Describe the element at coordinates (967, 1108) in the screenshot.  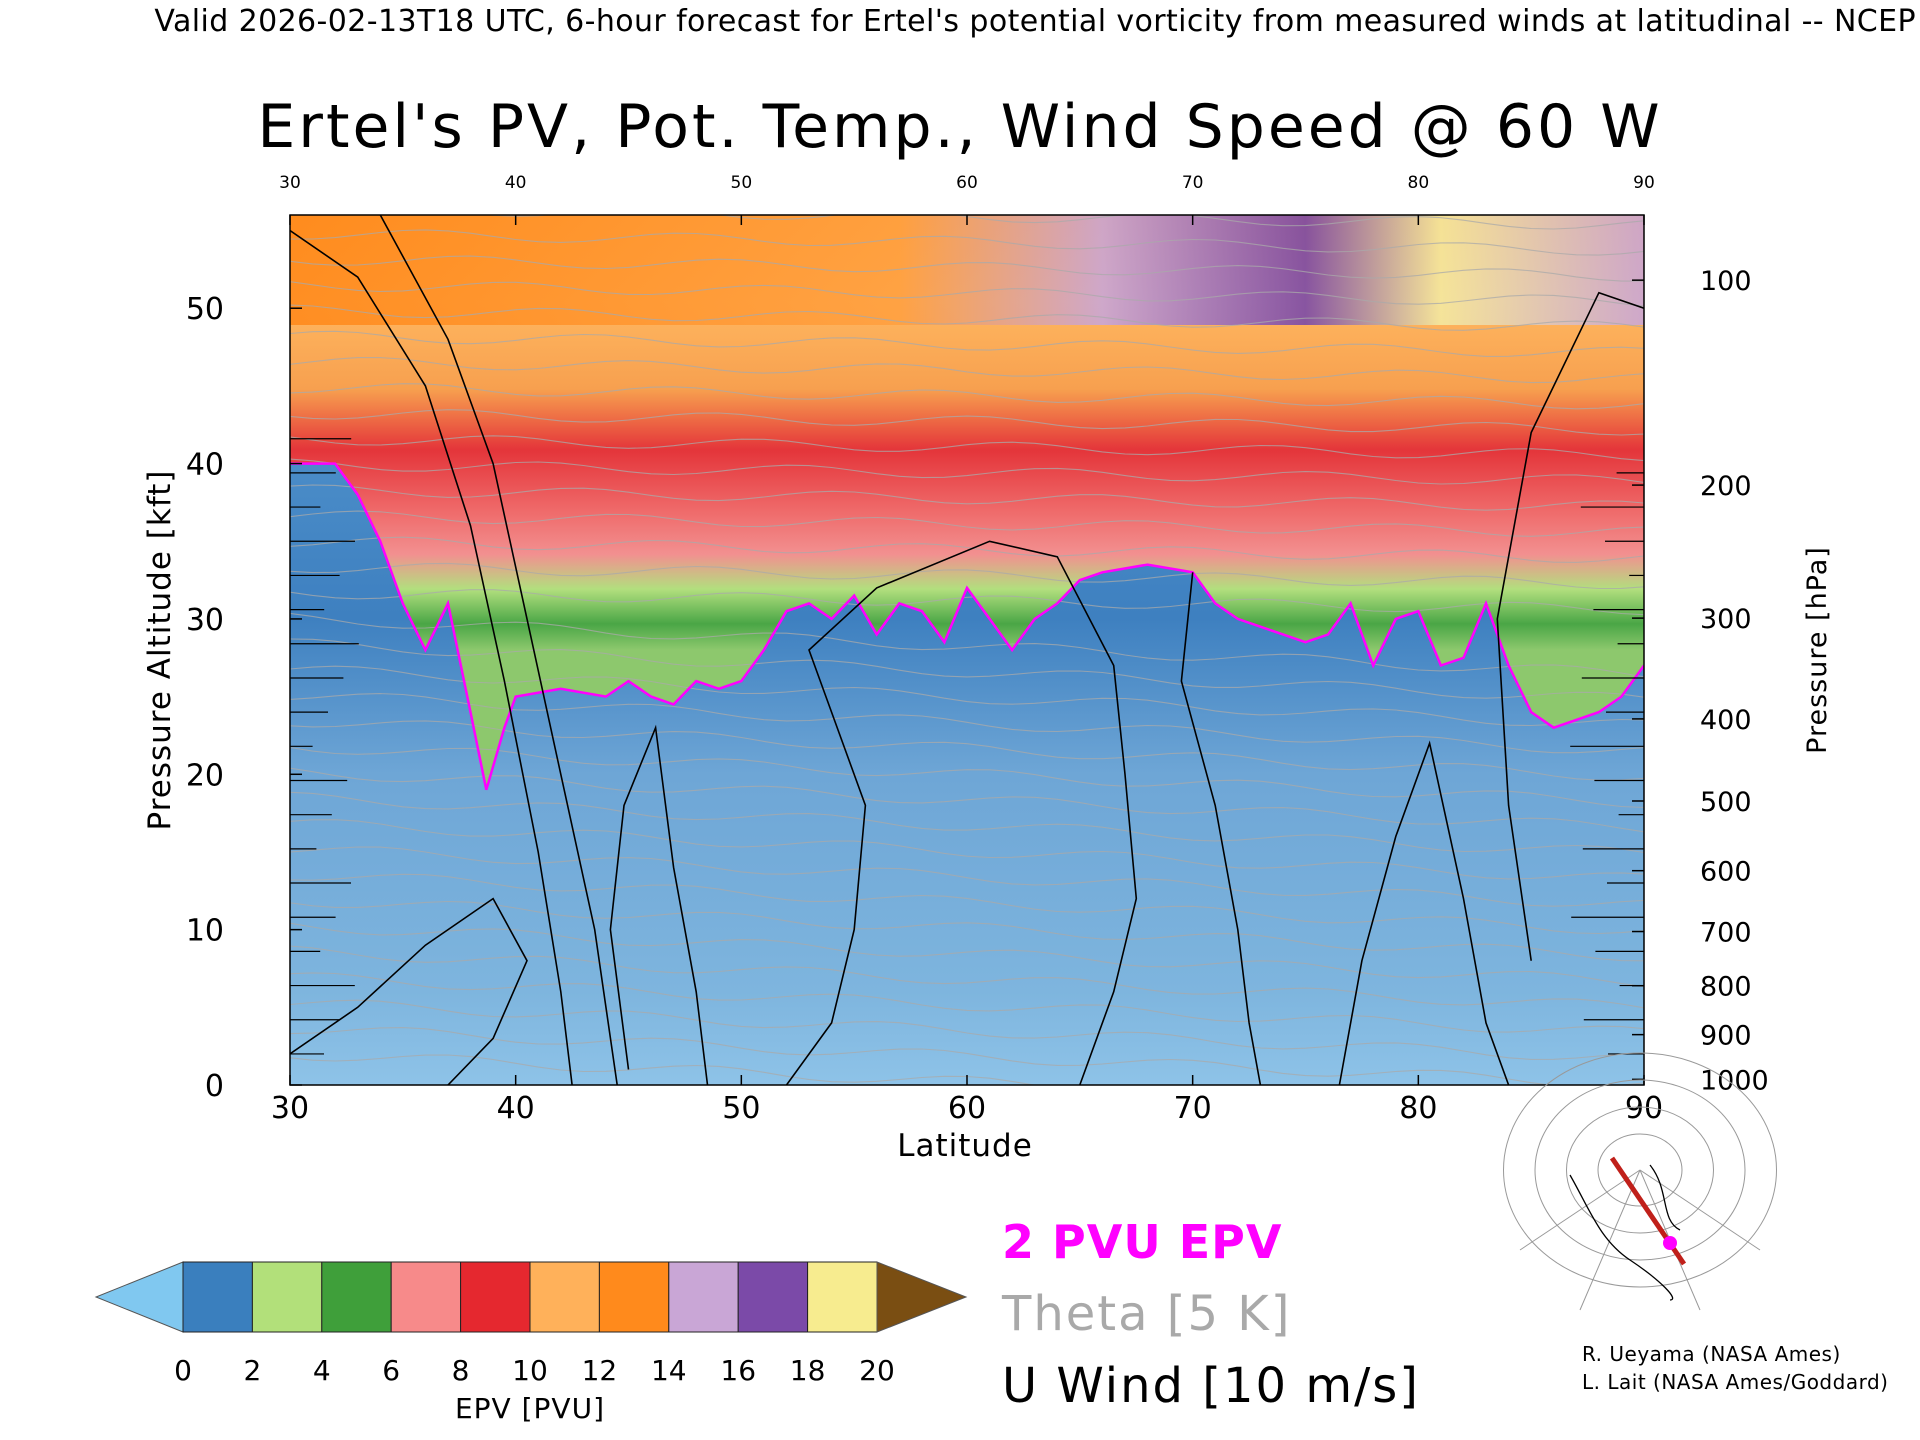
I see `x-tick-label: 60` at that location.